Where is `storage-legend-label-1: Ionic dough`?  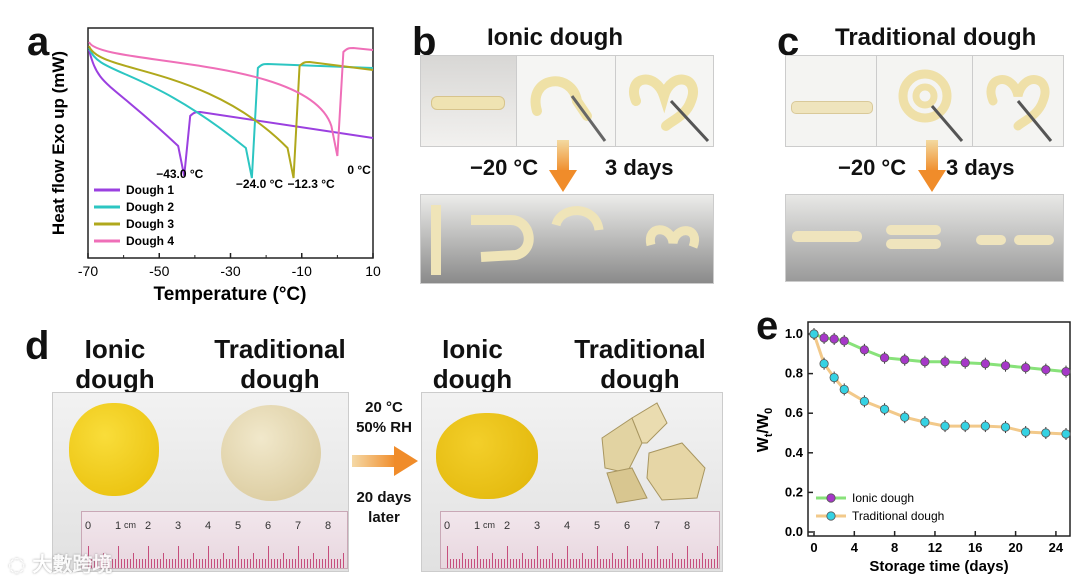 storage-legend-label-1: Ionic dough is located at coordinates (883, 498).